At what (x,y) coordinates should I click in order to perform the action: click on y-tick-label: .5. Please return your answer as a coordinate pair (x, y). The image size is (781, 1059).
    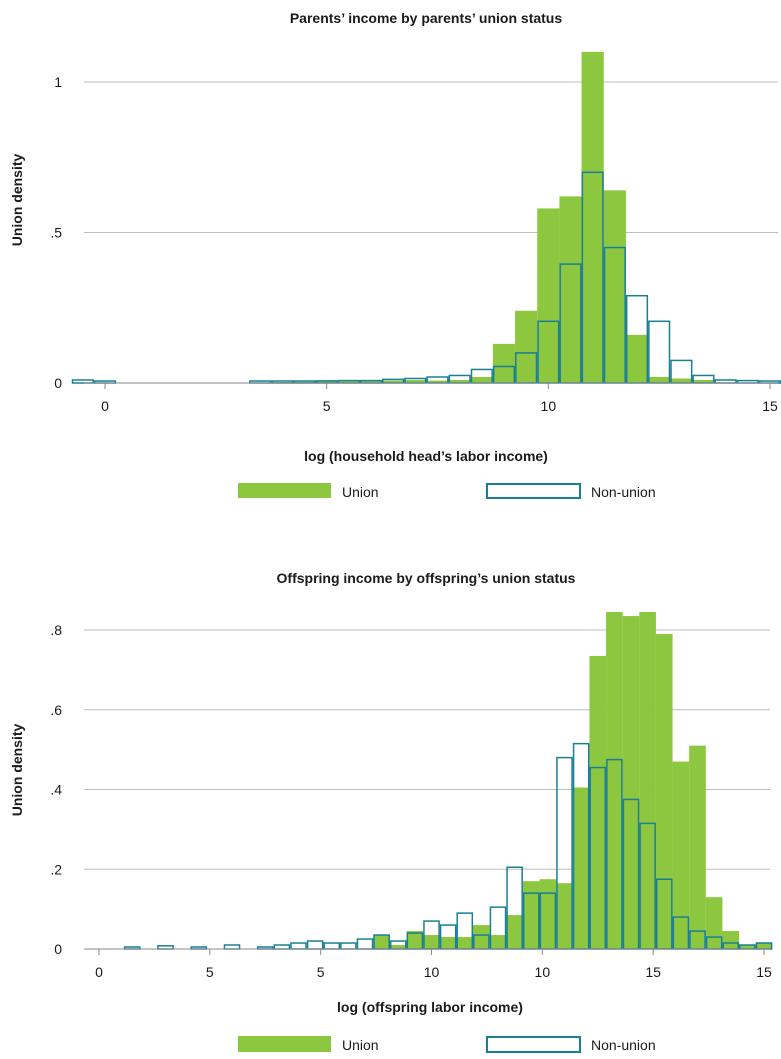
    Looking at the image, I should click on (56, 233).